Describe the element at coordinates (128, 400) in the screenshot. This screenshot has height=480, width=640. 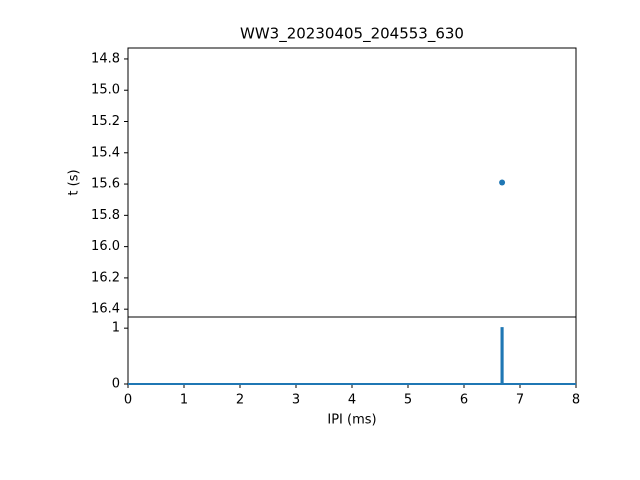
I see `x-tick-label: 0` at that location.